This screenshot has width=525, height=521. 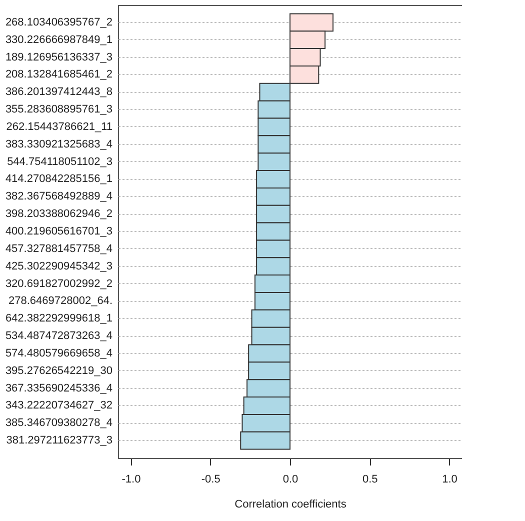 I want to click on y-tick-label: 320.691827002992_2, so click(x=58, y=284).